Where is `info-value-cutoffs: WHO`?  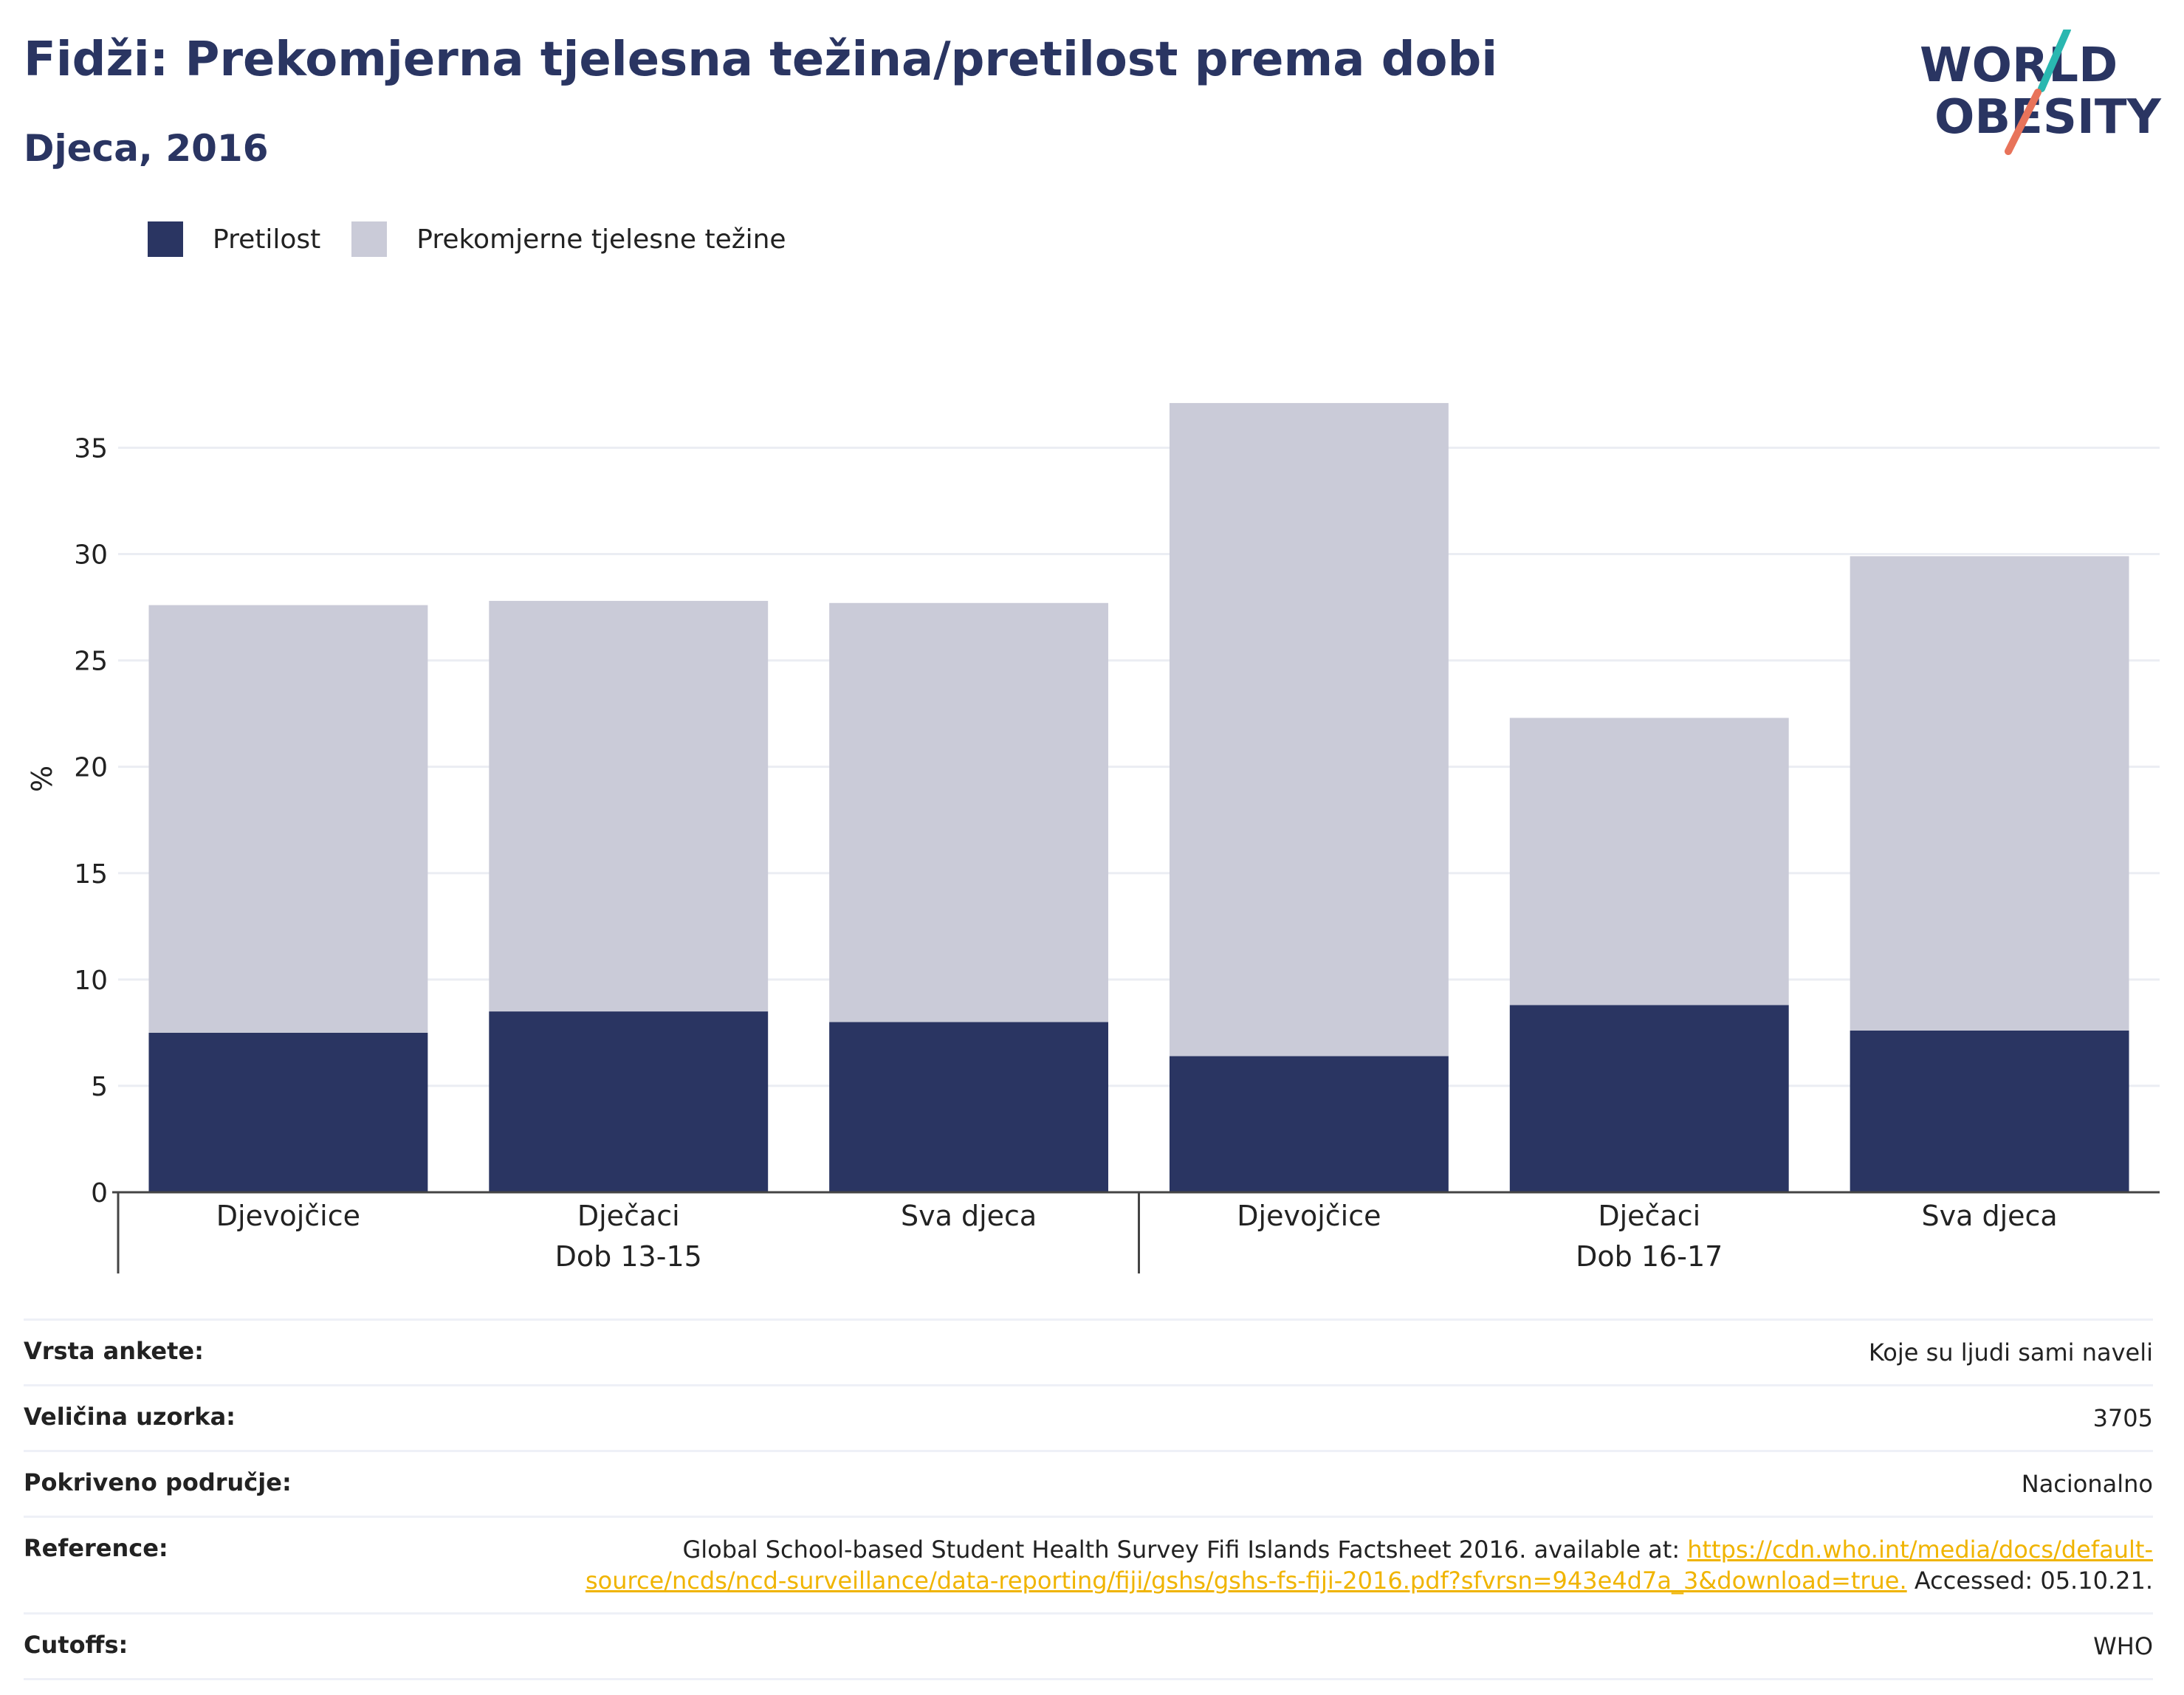 info-value-cutoffs: WHO is located at coordinates (2123, 1646).